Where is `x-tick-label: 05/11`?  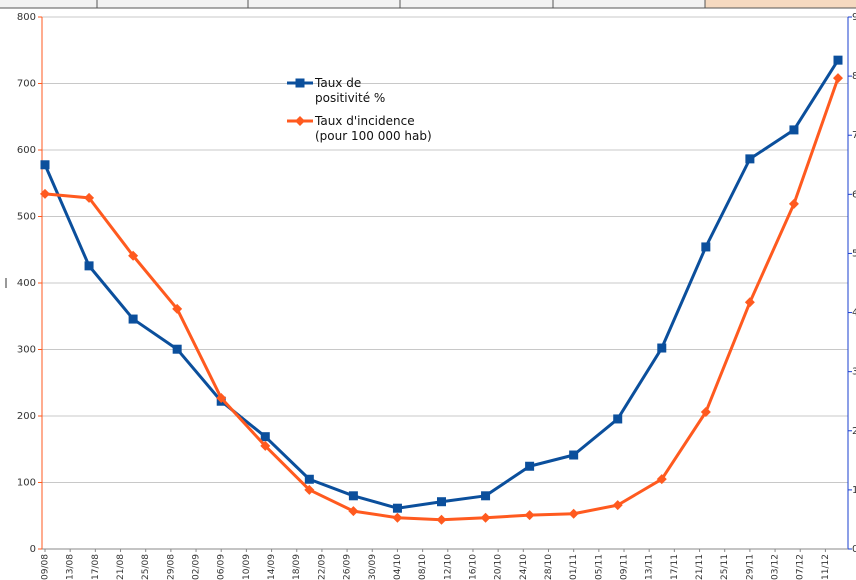
x-tick-label: 05/11 is located at coordinates (599, 567).